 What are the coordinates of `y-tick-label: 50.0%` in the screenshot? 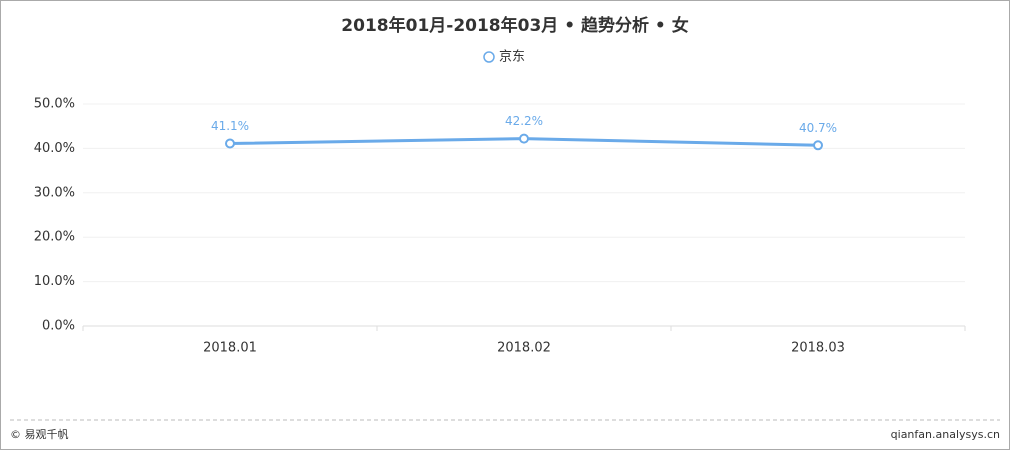 It's located at (54, 104).